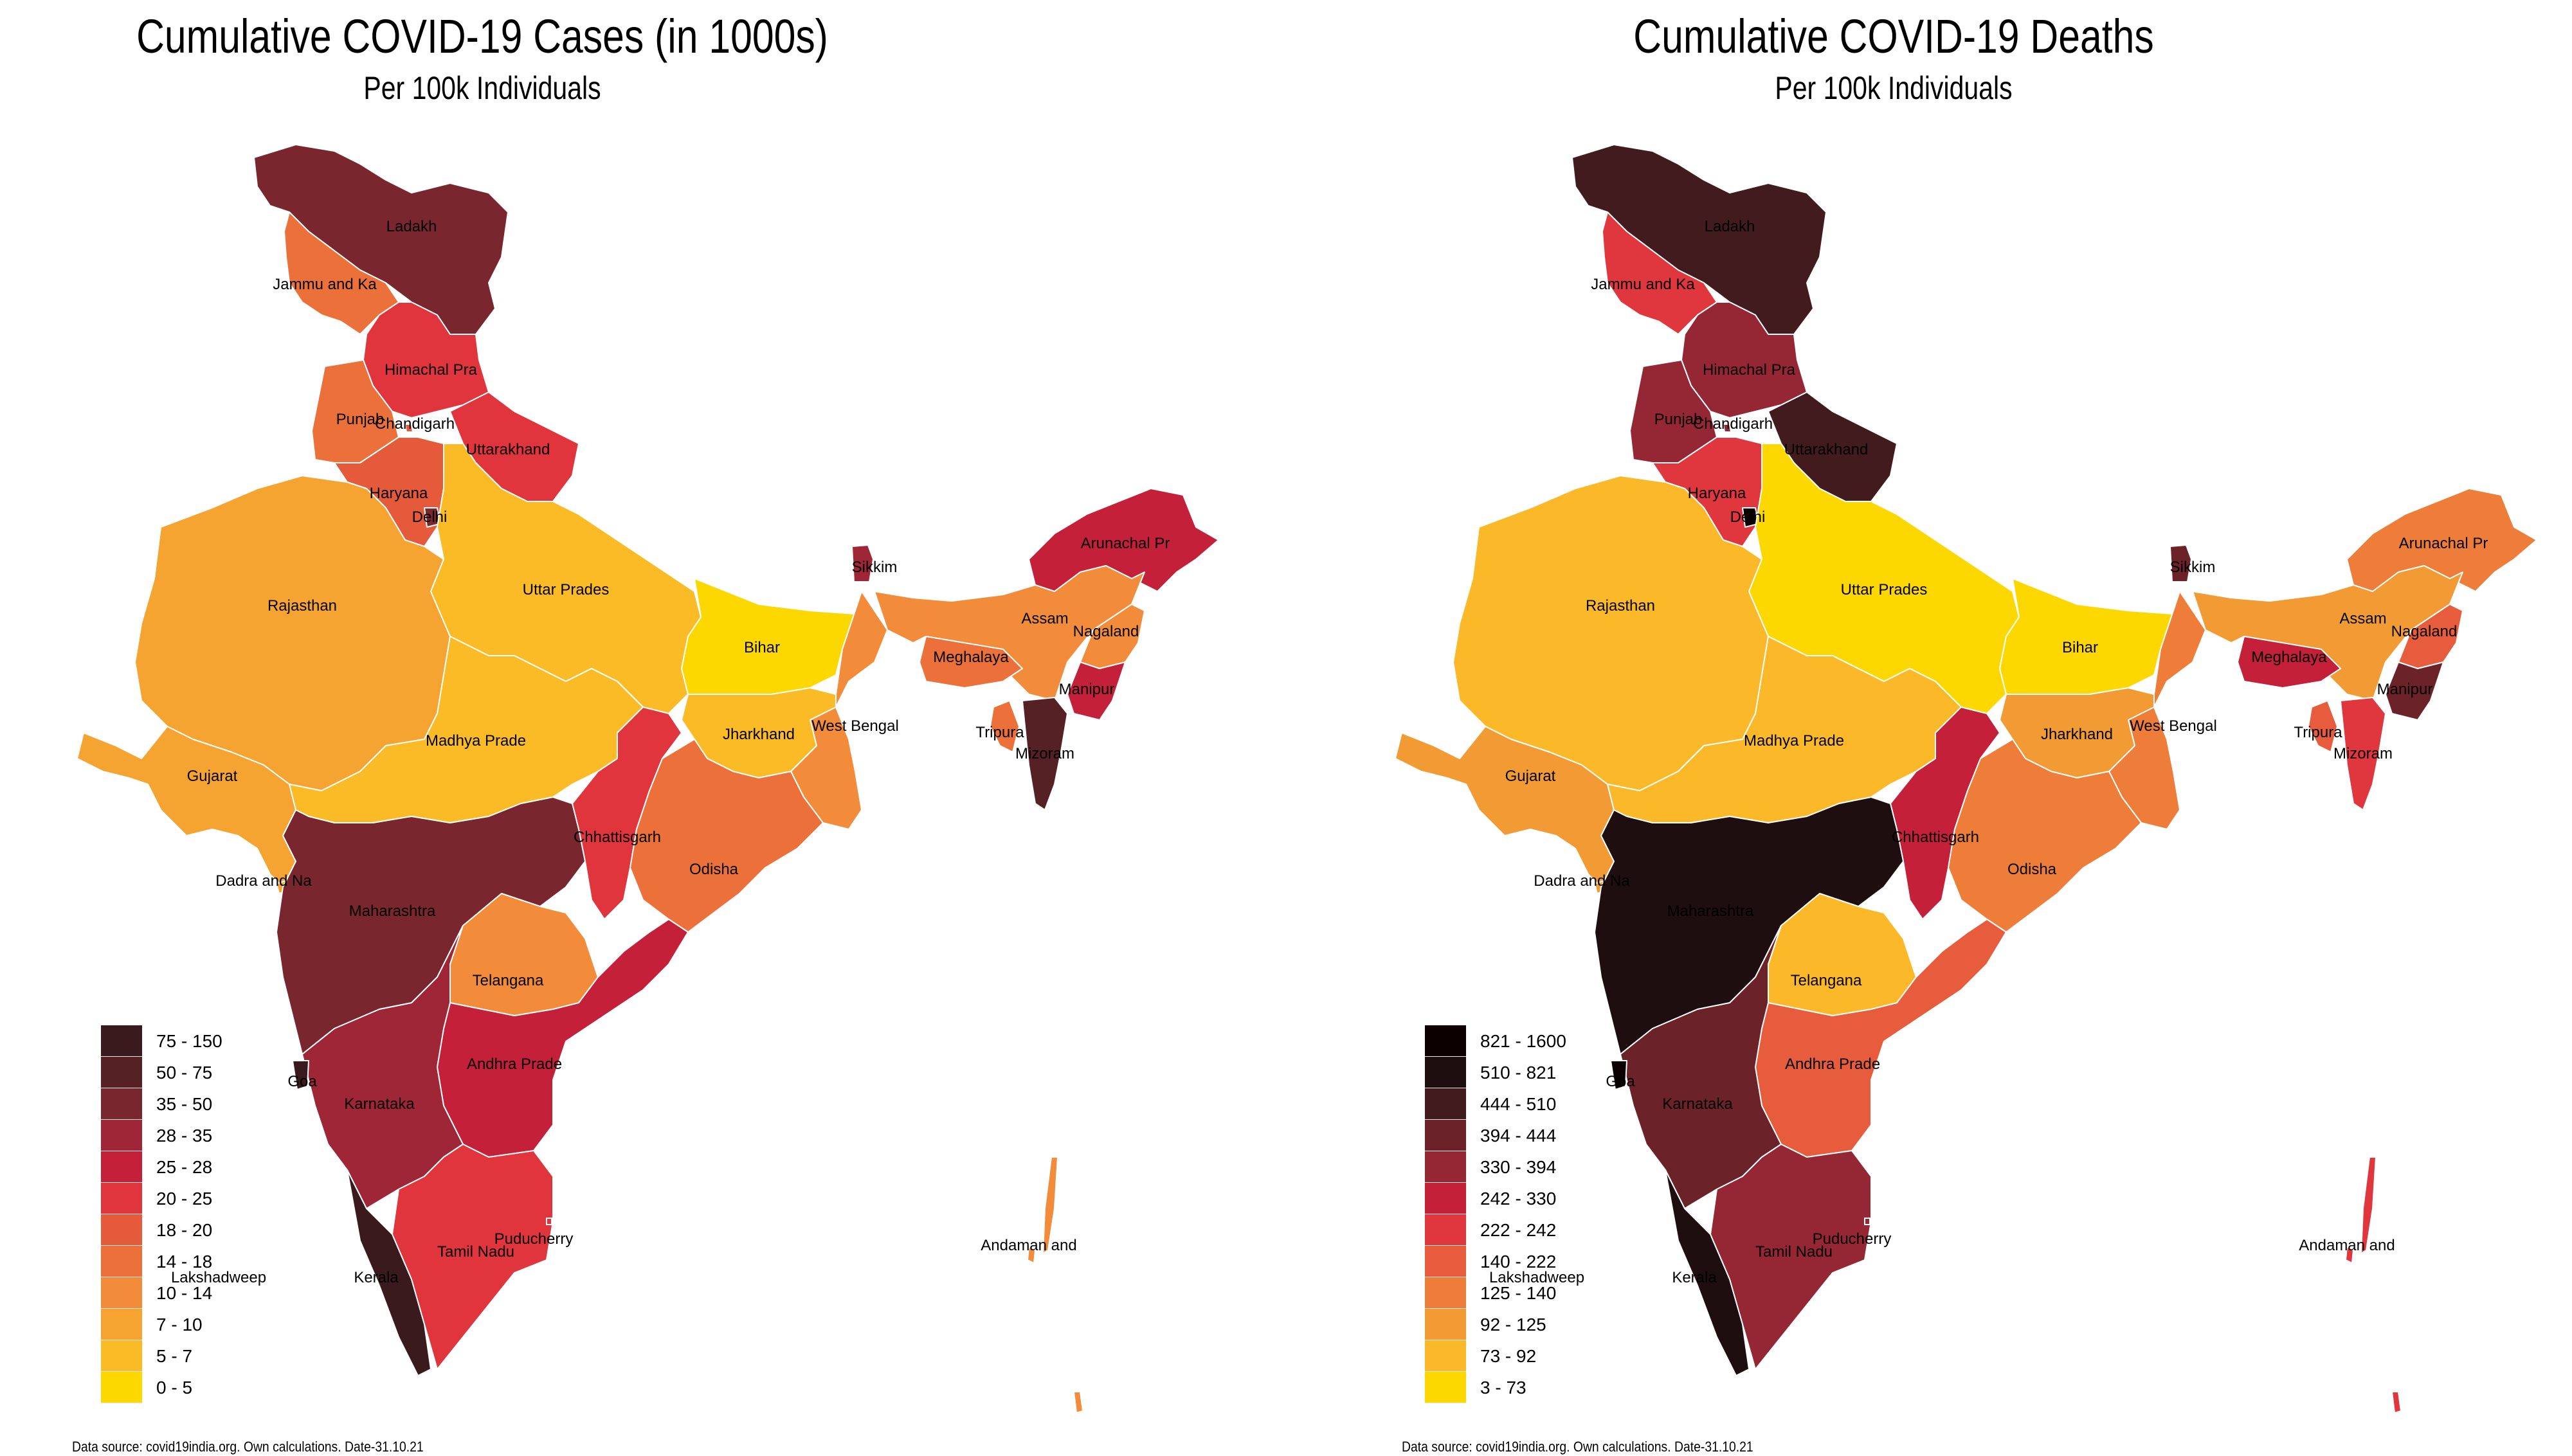  Describe the element at coordinates (1518, 1262) in the screenshot. I see `legend-label: 140 - 222` at that location.